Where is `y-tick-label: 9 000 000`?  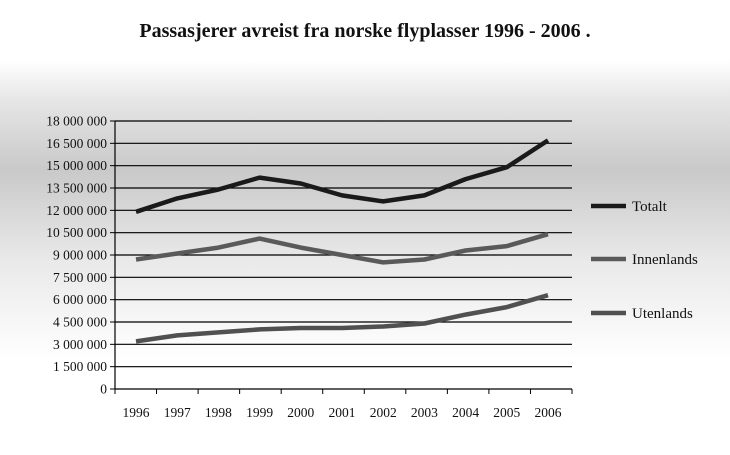 y-tick-label: 9 000 000 is located at coordinates (80, 255).